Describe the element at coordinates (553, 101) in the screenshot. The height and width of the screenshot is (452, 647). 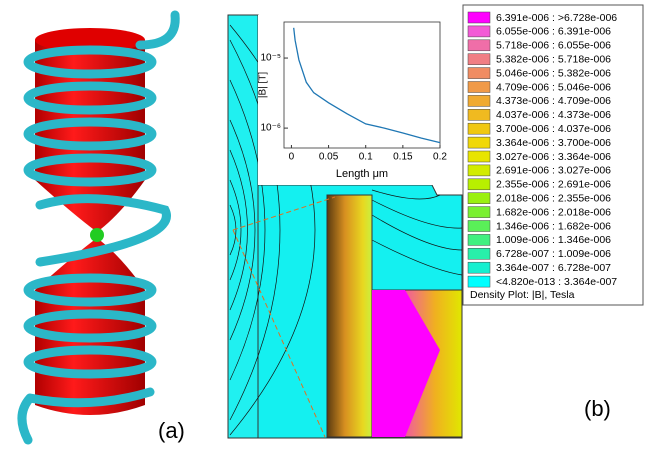
I see `legend-label: 4.373e-006 : 4.709e-006` at that location.